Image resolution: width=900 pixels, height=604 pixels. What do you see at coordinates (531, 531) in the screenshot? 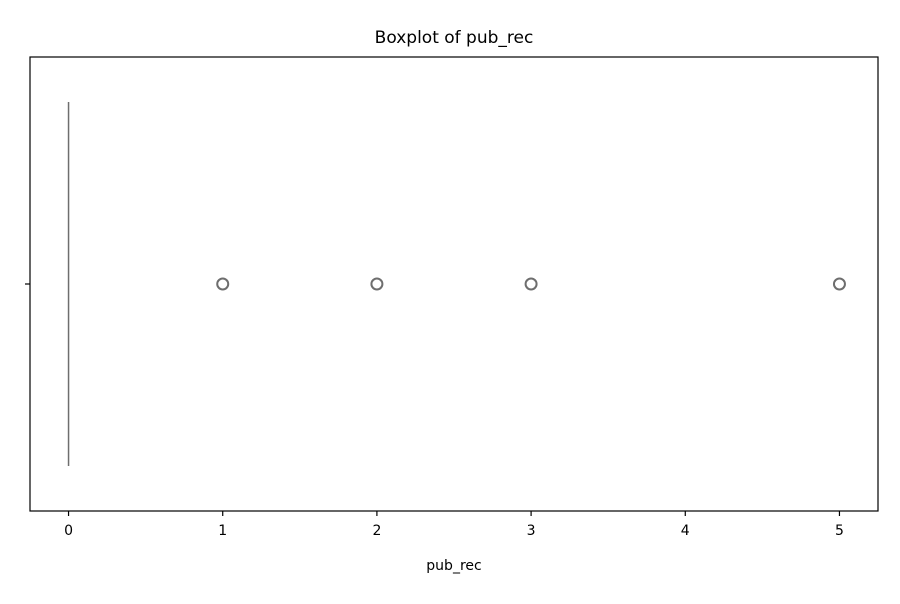
I see `x-tick-label: 3` at bounding box center [531, 531].